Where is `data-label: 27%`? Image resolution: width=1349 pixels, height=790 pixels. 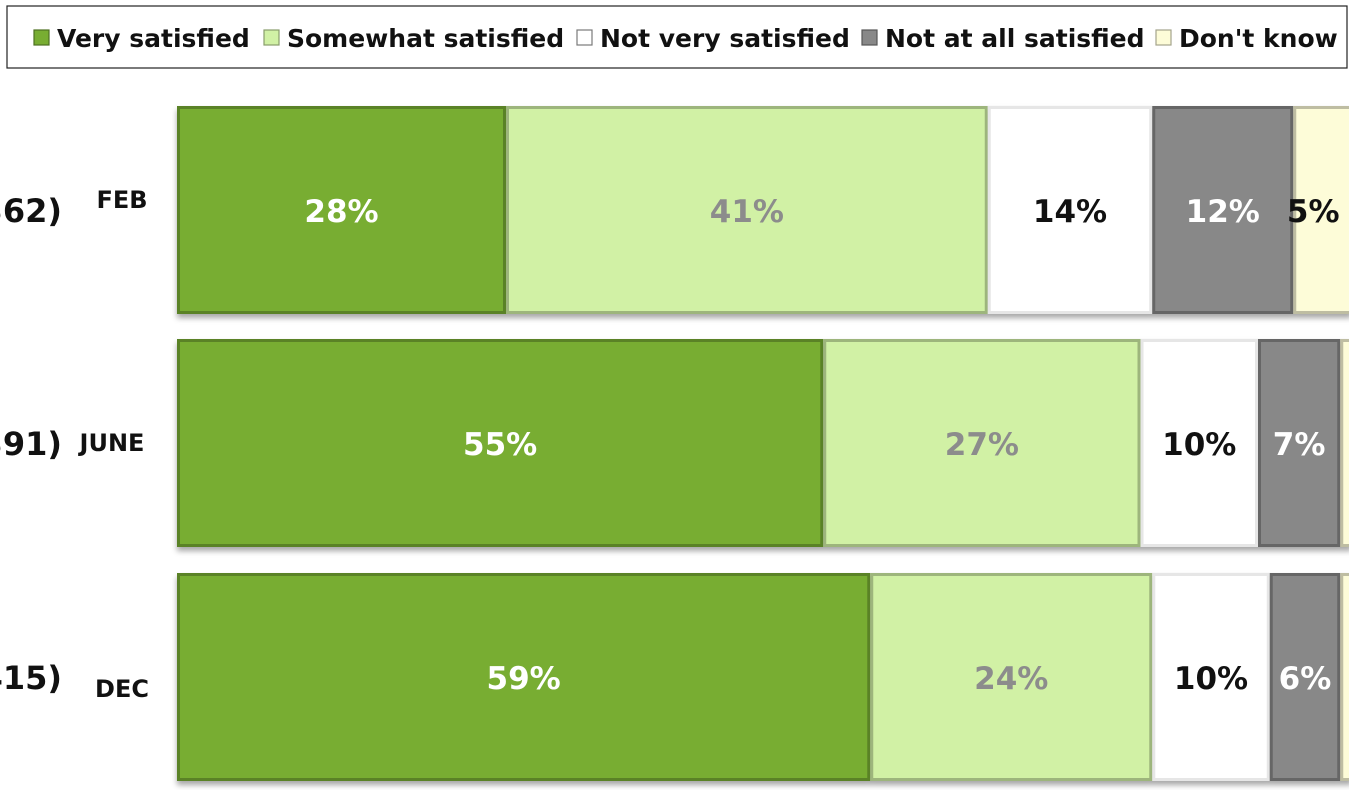 data-label: 27% is located at coordinates (982, 445).